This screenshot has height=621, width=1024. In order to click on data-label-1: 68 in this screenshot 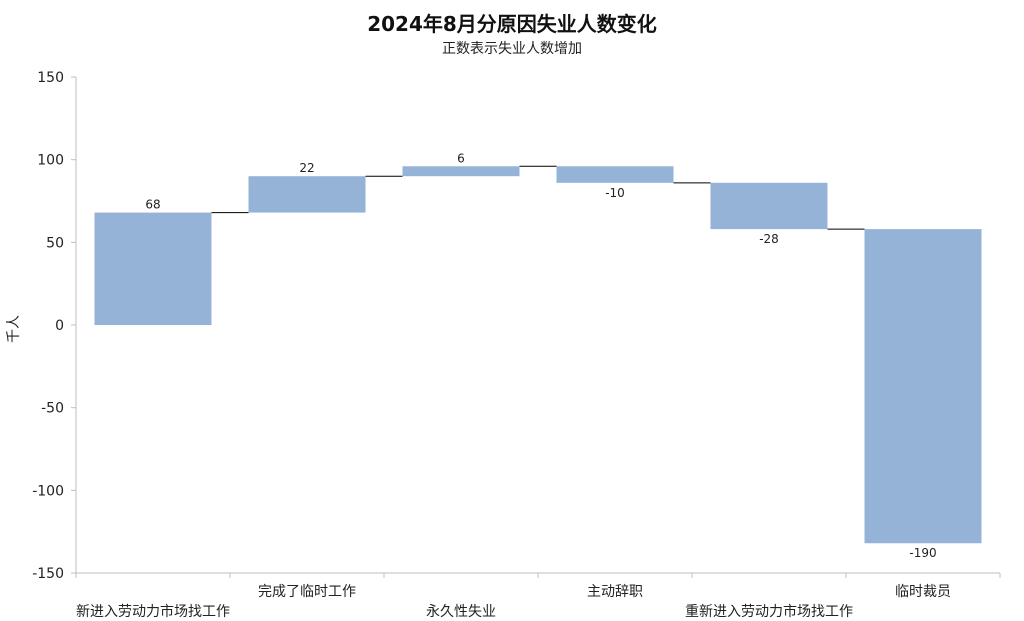, I will do `click(152, 205)`.